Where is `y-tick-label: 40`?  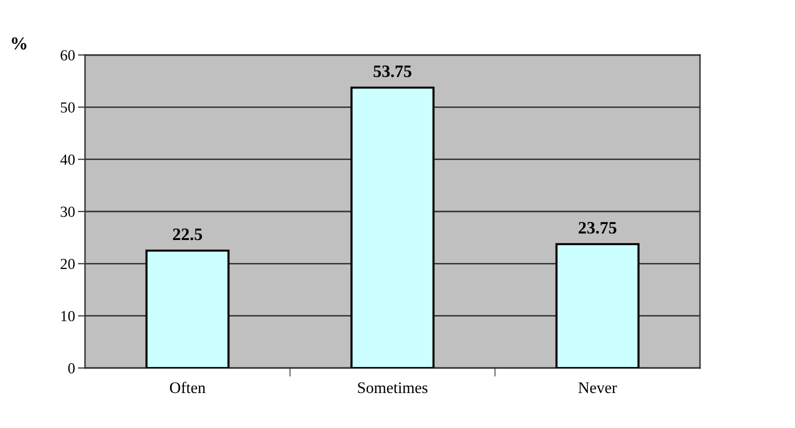
y-tick-label: 40 is located at coordinates (67, 159).